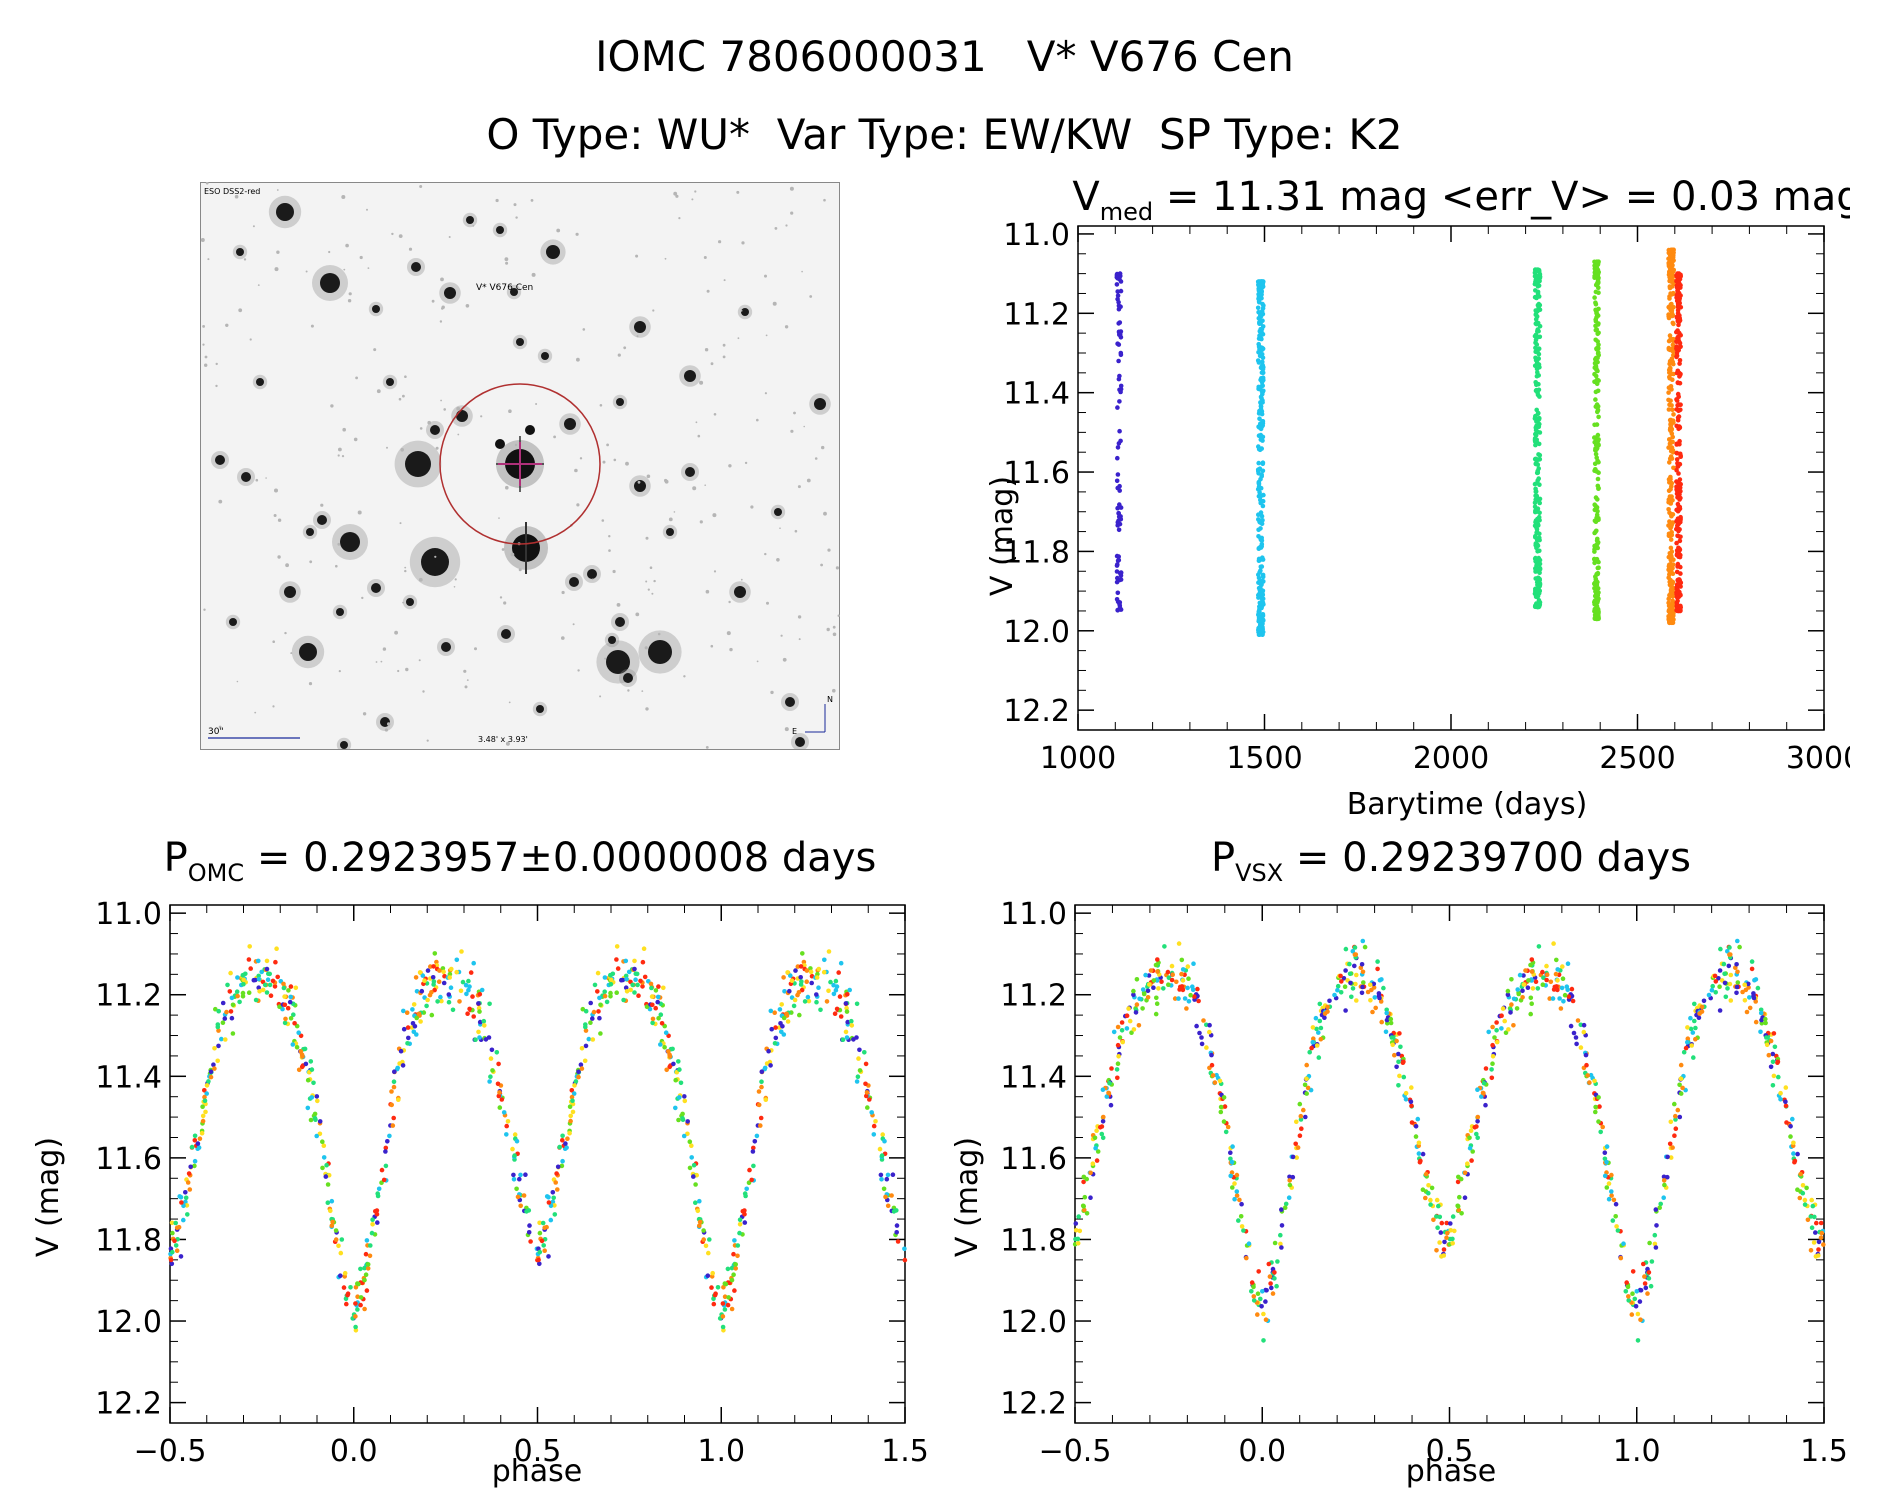 This screenshot has height=1494, width=1889. I want to click on phase-vsx-xlabel: phase, so click(1451, 1471).